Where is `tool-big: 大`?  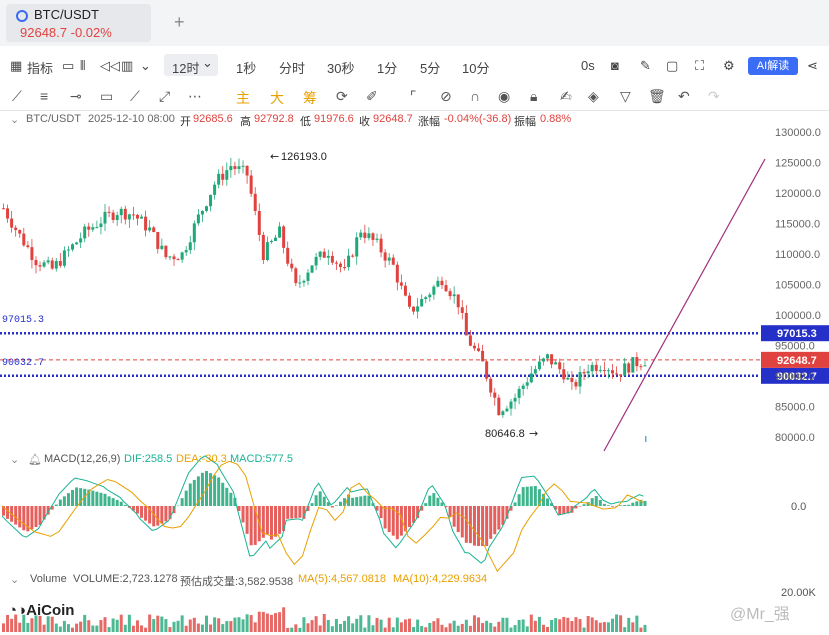 tool-big: 大 is located at coordinates (277, 98).